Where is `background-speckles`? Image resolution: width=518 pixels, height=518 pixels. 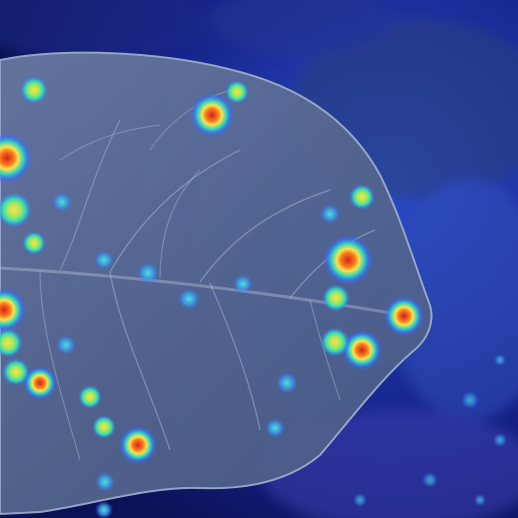
background-speckles is located at coordinates (430, 430).